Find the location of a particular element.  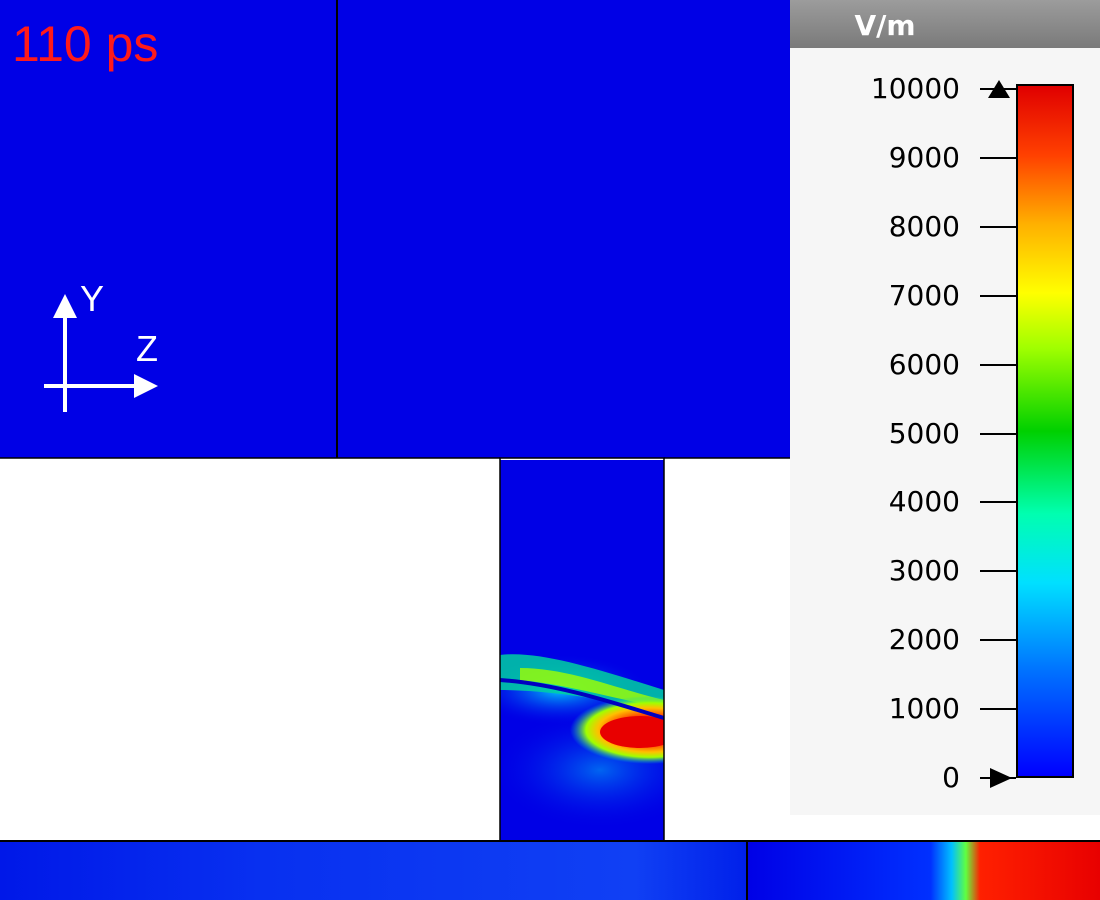

field-region-bottom-left is located at coordinates (373, 870).